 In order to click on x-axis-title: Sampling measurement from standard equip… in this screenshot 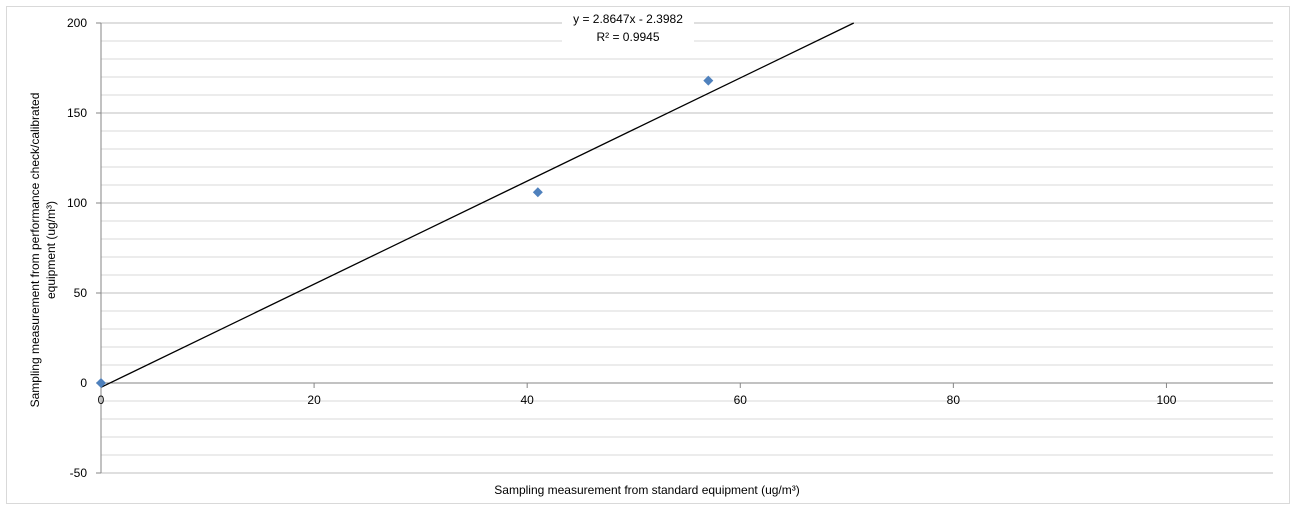, I will do `click(646, 490)`.